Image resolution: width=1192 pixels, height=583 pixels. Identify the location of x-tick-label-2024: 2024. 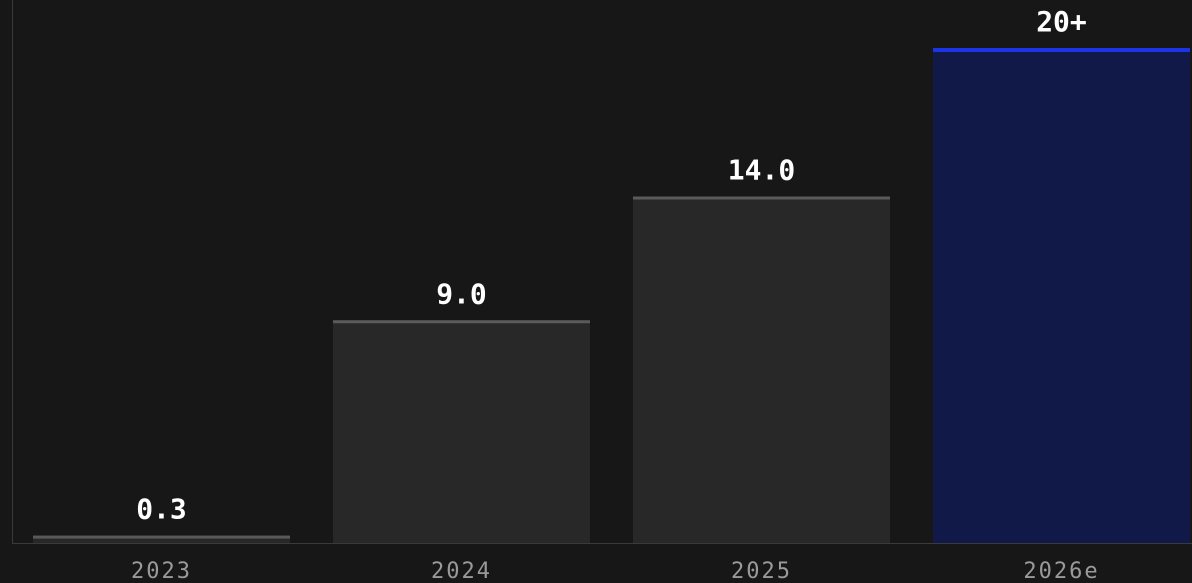
(461, 571).